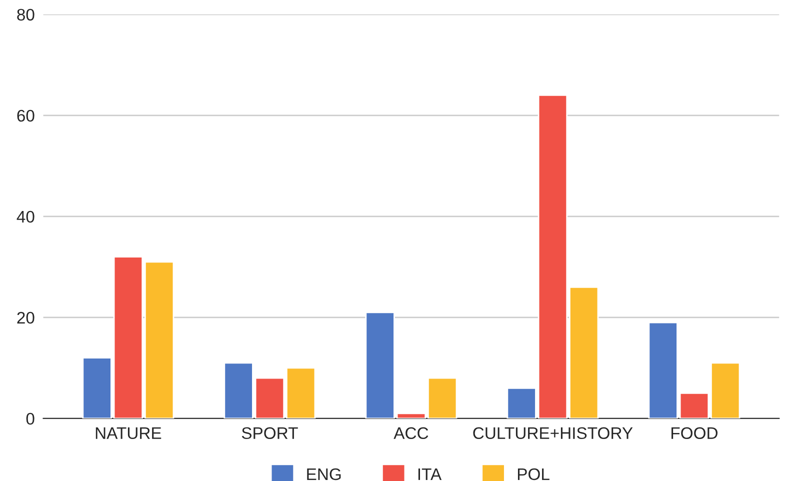  I want to click on x-tick-label: CULTURE+HISTORY, so click(553, 433).